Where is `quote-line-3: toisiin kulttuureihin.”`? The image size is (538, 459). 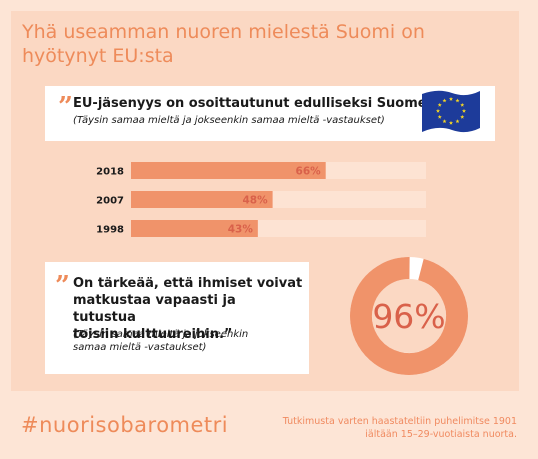 quote-line-3: toisiin kulttuureihin.” is located at coordinates (153, 334).